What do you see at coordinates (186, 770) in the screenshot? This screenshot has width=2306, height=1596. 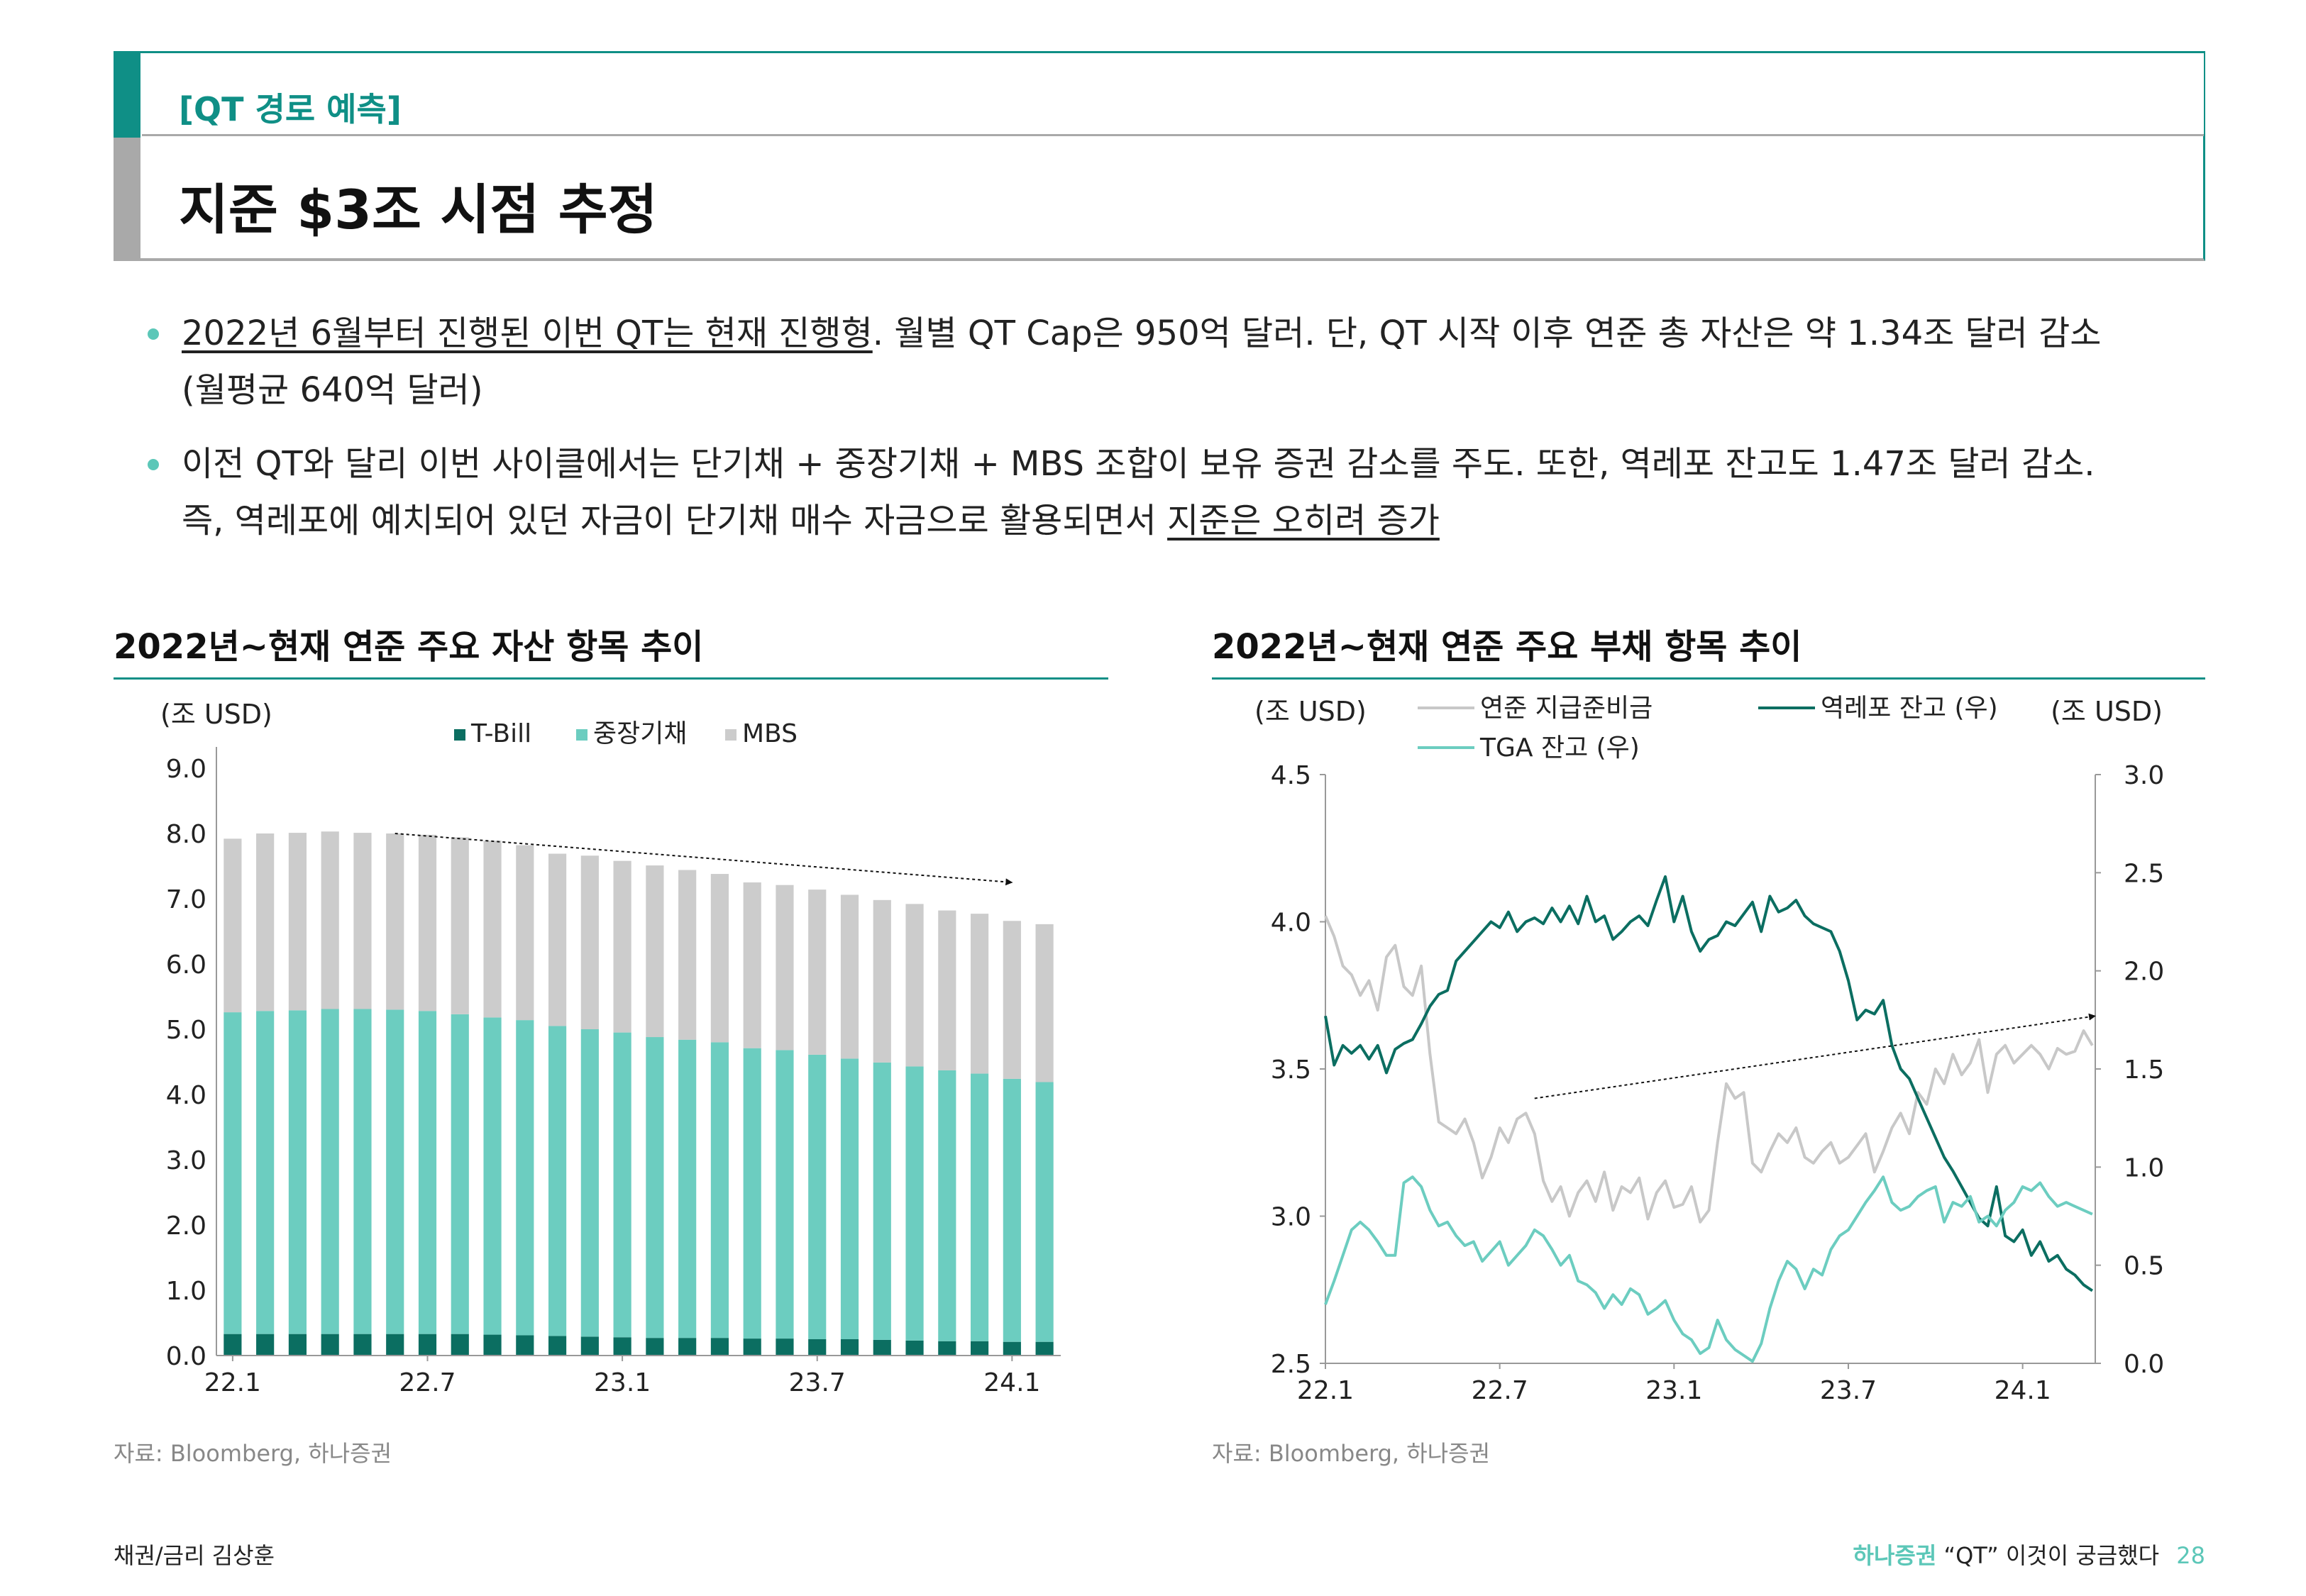 I see `y-tick-label: 9.0` at bounding box center [186, 770].